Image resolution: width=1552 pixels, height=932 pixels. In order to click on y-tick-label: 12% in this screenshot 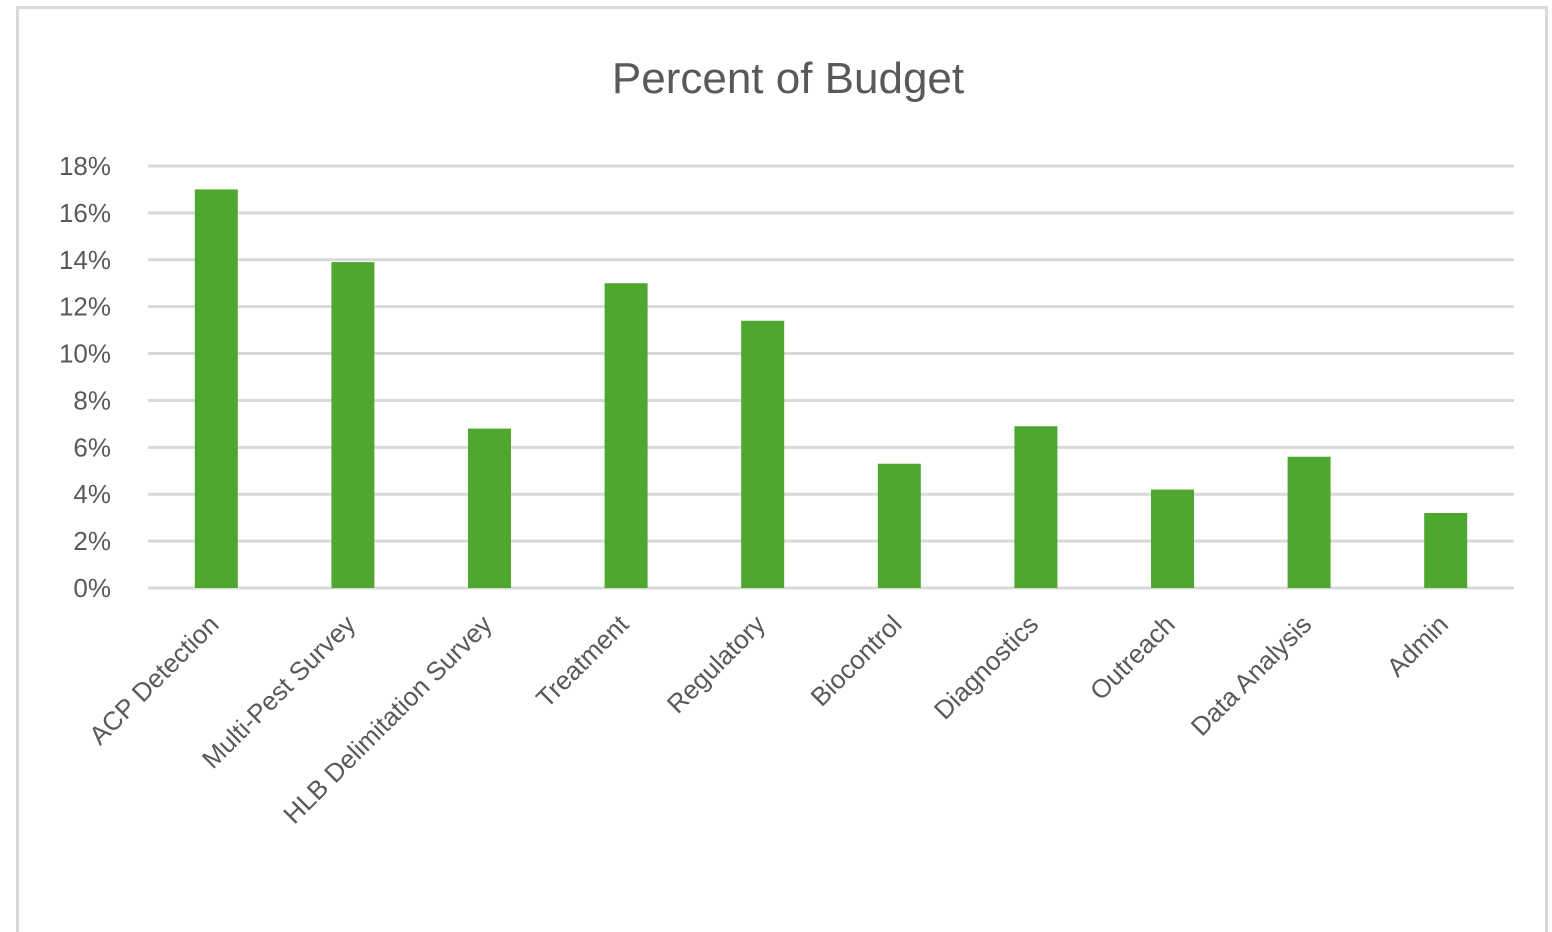, I will do `click(85, 307)`.